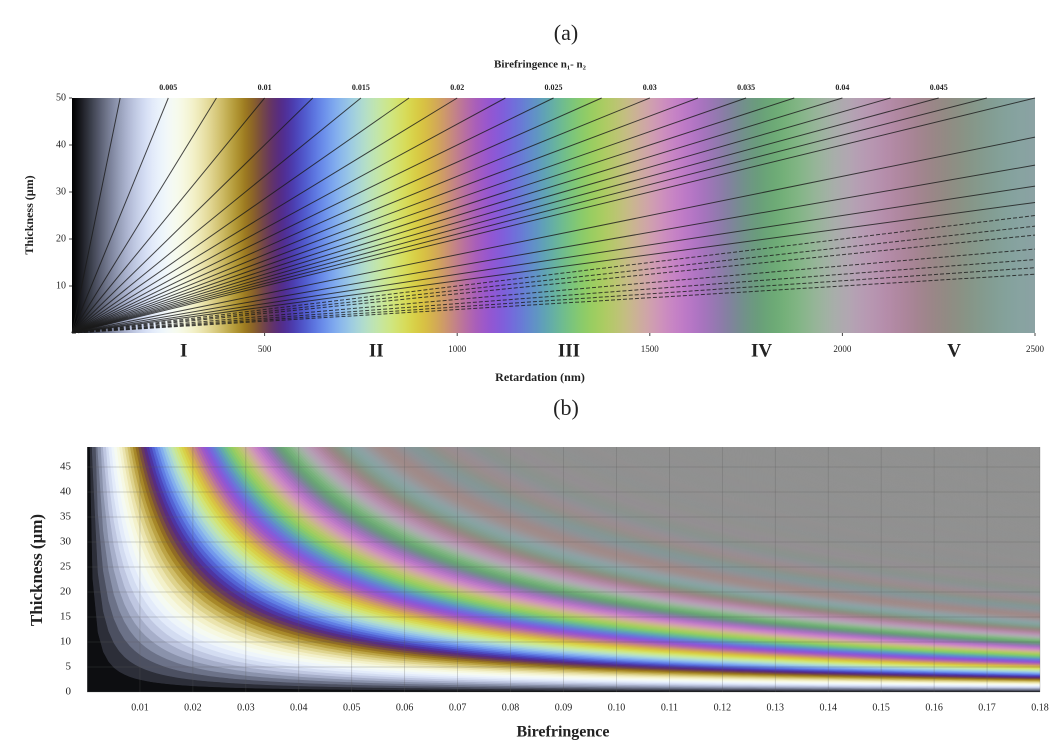 This screenshot has height=744, width=1057. Describe the element at coordinates (61, 144) in the screenshot. I see `y-tick-label: 40` at that location.